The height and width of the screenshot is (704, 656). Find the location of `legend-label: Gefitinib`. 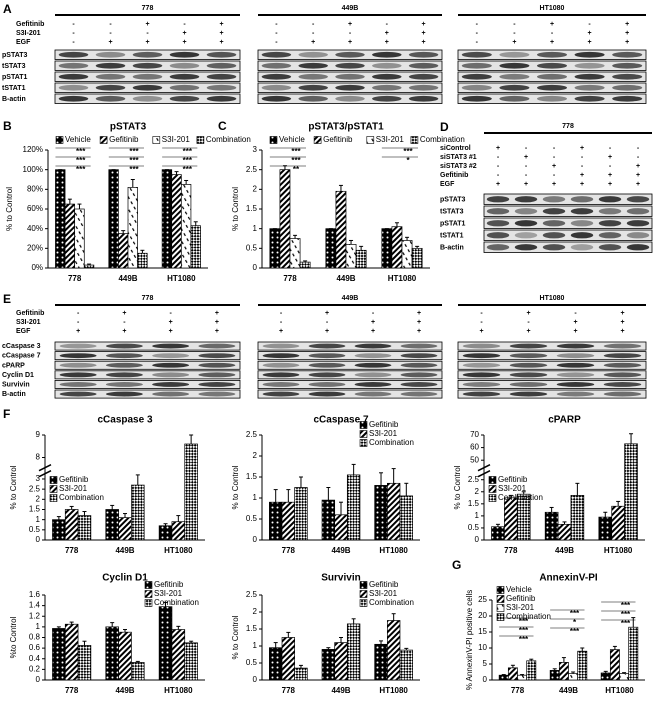

legend-label: Gefitinib is located at coordinates (513, 479).